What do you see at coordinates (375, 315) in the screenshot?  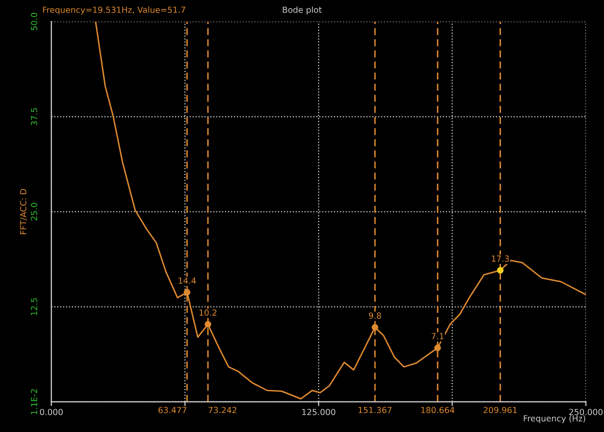 I see `annotation: 9.8` at bounding box center [375, 315].